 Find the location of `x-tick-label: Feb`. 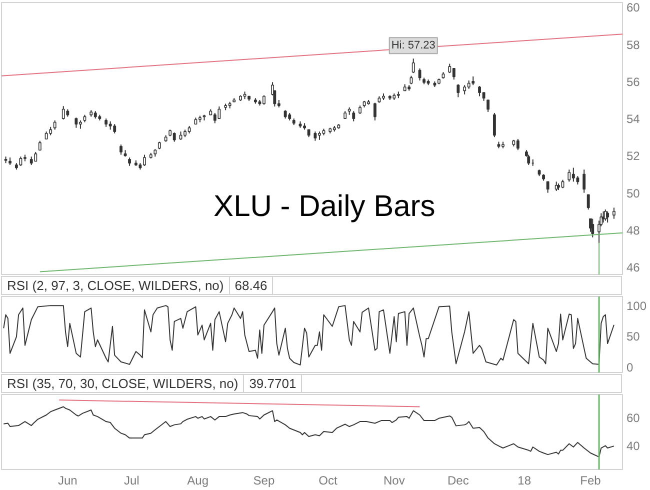

x-tick-label: Feb is located at coordinates (591, 481).